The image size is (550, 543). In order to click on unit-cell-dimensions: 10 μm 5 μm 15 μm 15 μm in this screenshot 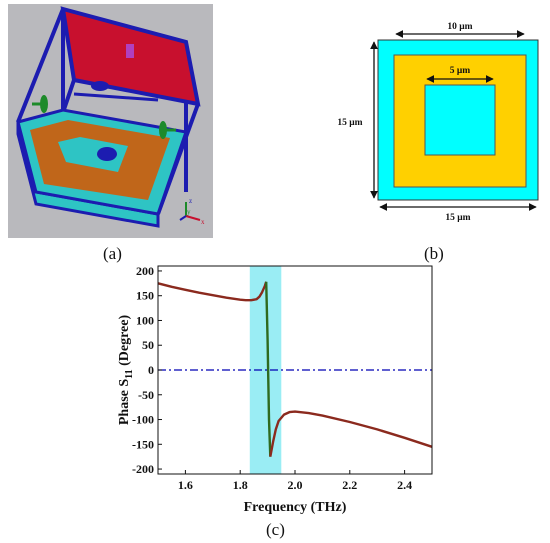, I will do `click(438, 122)`.